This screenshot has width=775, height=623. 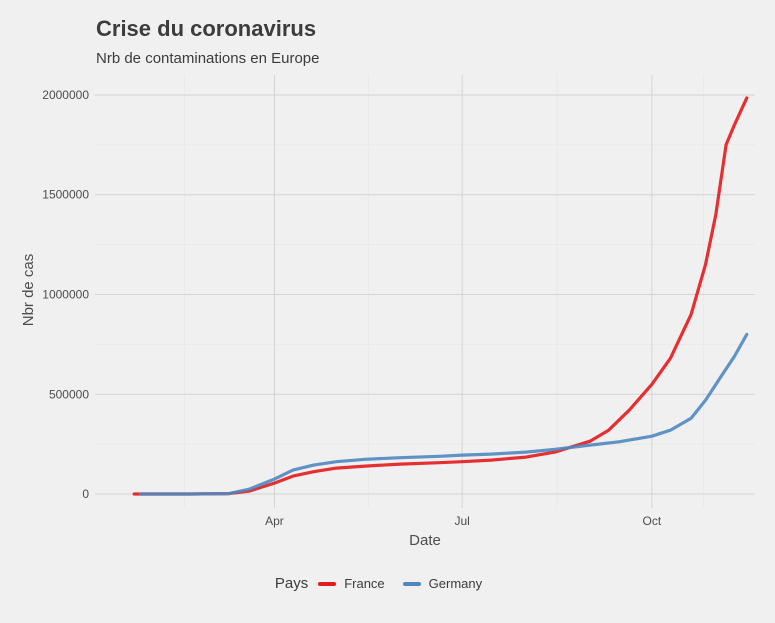 I want to click on x-tick-label: Apr, so click(x=274, y=521).